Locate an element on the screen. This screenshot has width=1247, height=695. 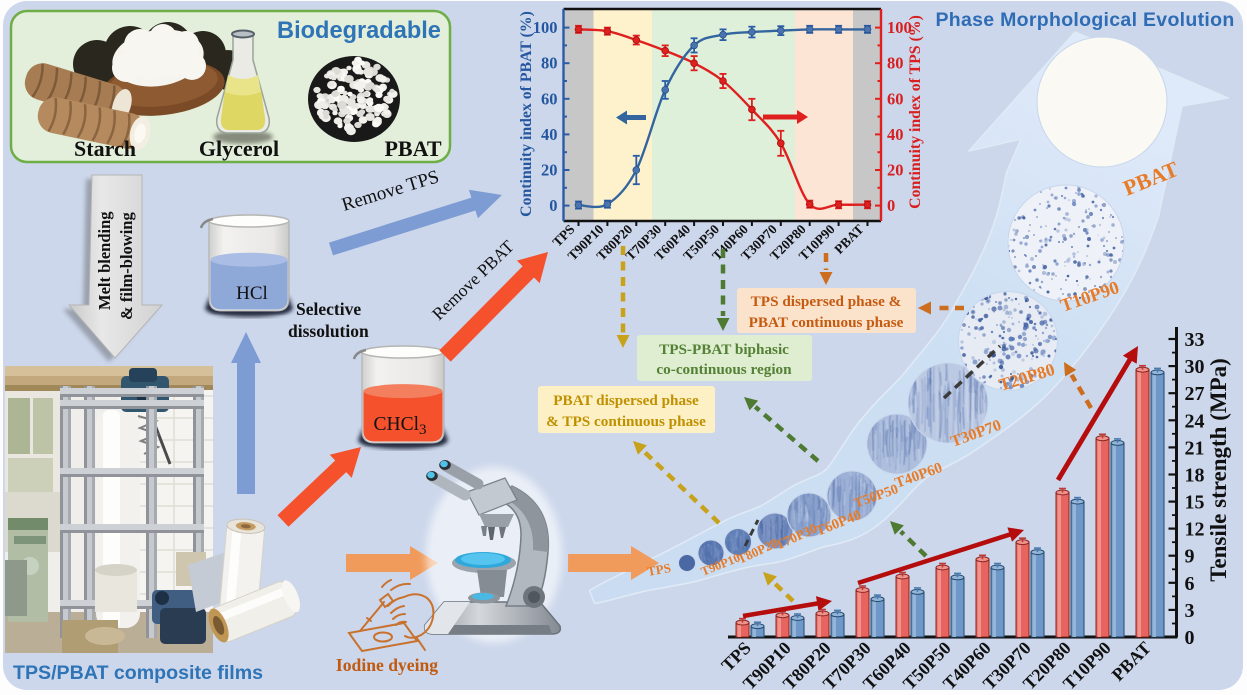
svg-text: & TPS continuous phase is located at coordinates (626, 421).